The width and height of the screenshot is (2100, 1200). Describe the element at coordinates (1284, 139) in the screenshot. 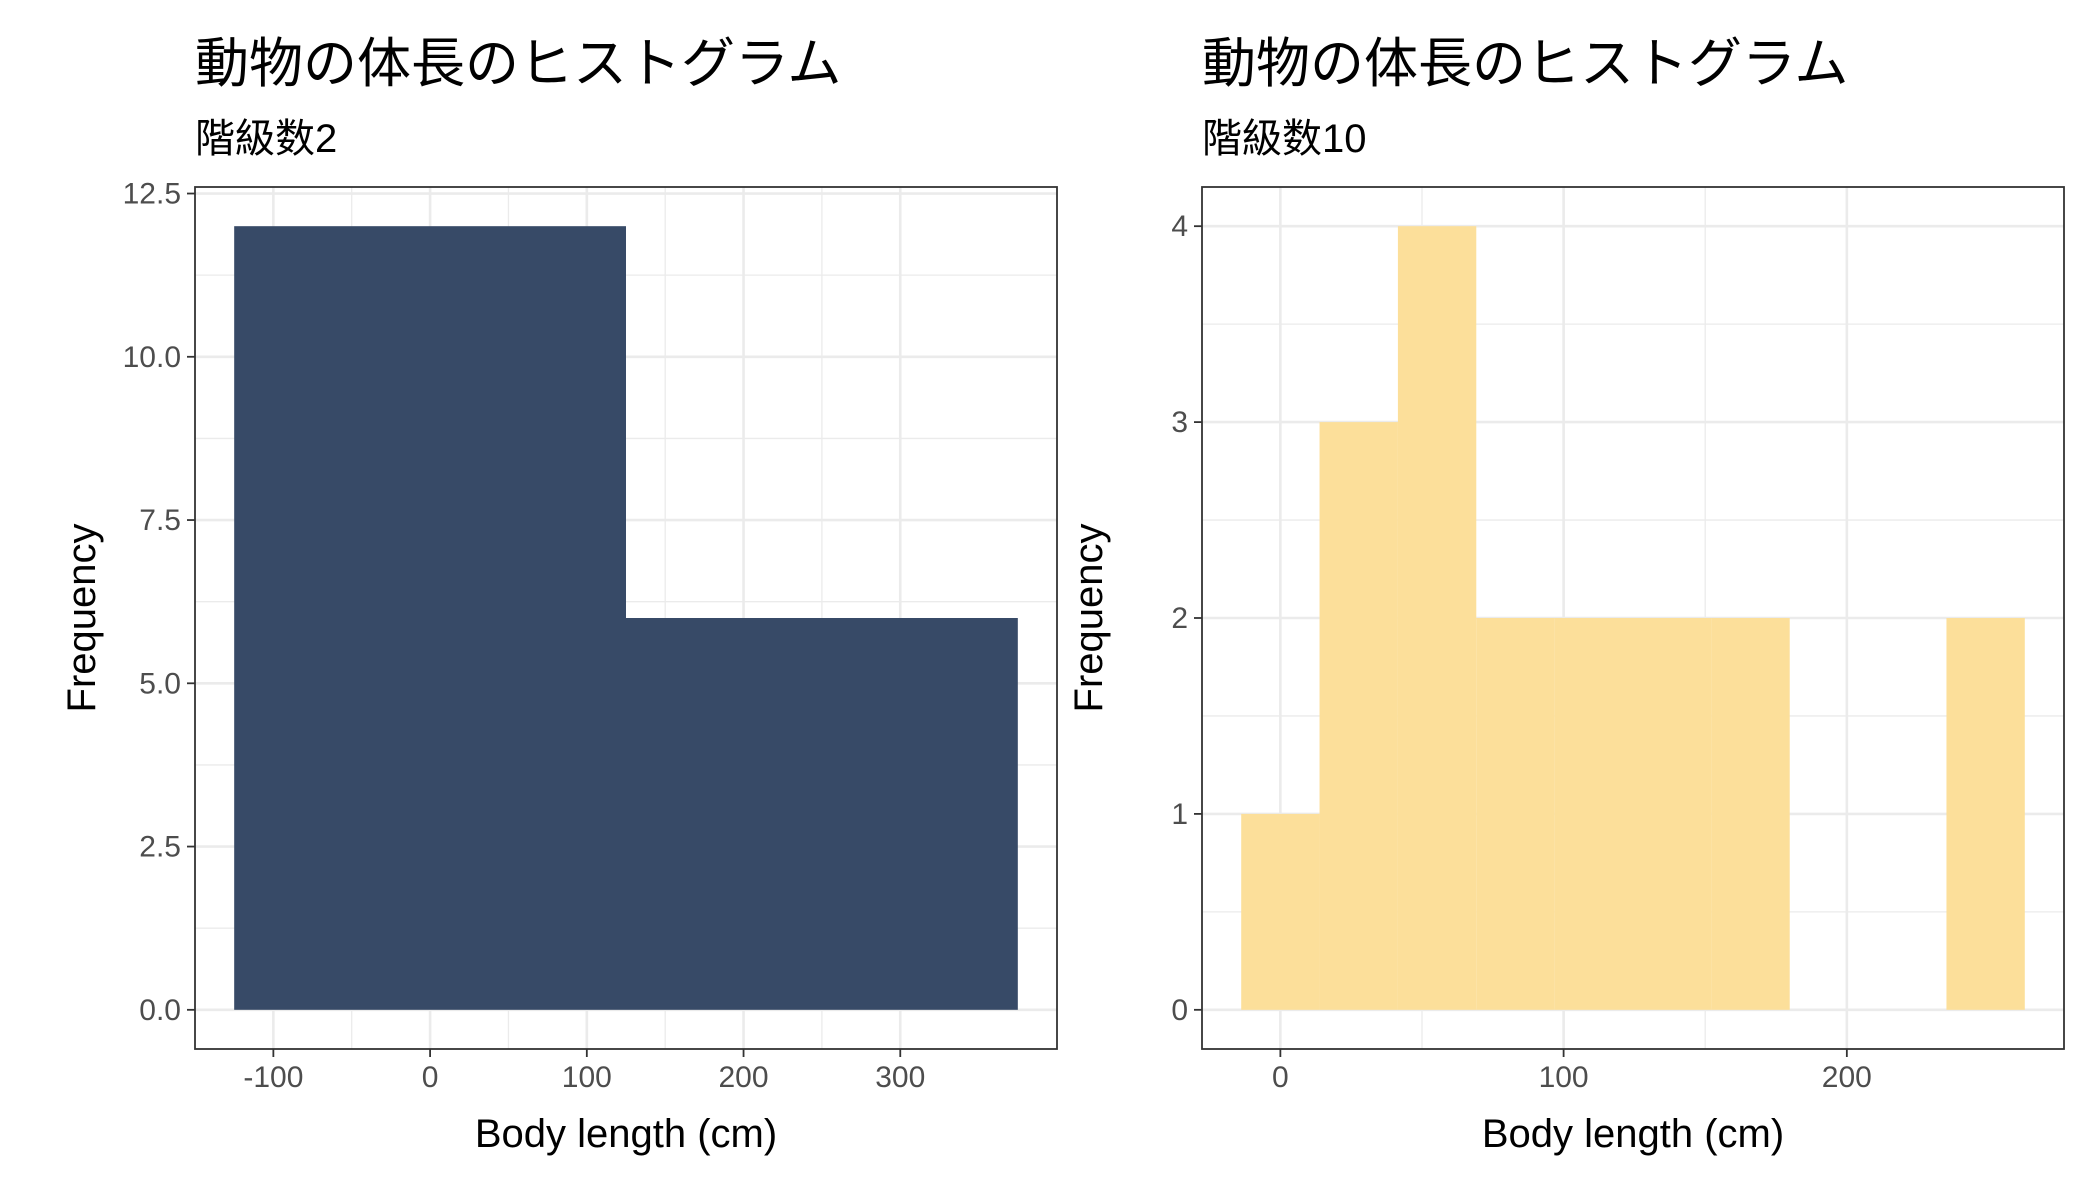

I see `chart-subtitle: 階級数10` at that location.